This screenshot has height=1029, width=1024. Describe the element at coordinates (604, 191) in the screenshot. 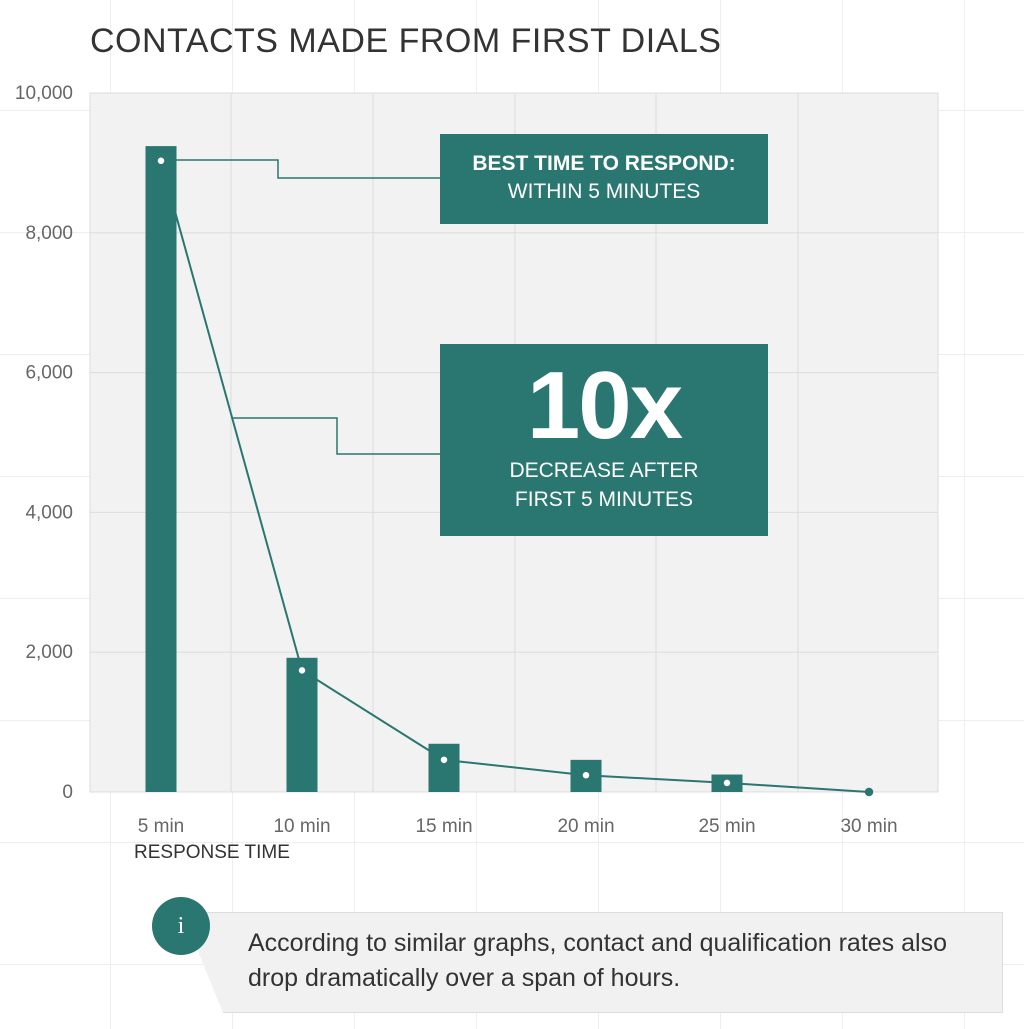

I see `best-time-line2: WITHIN 5 MINUTES` at that location.